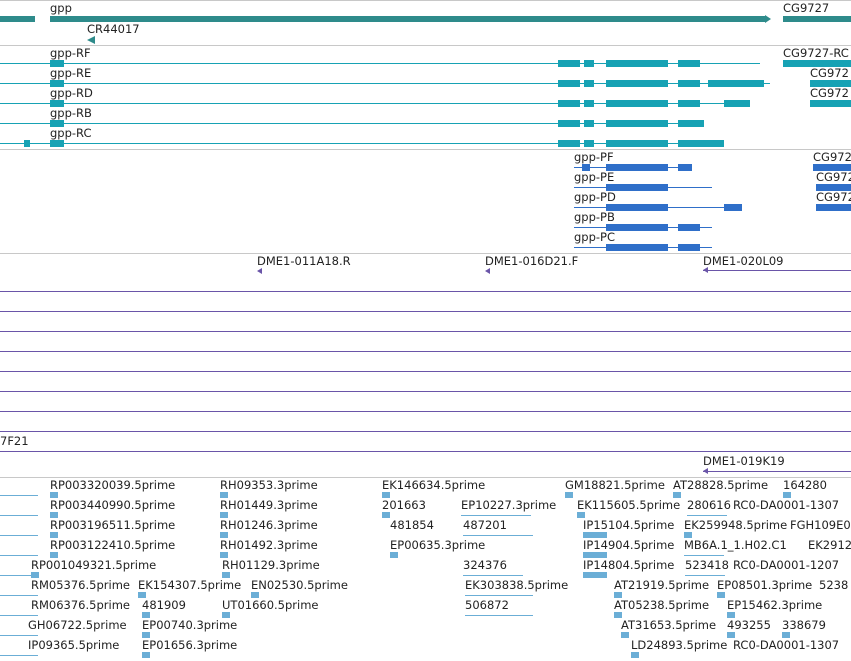  What do you see at coordinates (269, 505) in the screenshot?
I see `est-label: RH01449.3prime` at bounding box center [269, 505].